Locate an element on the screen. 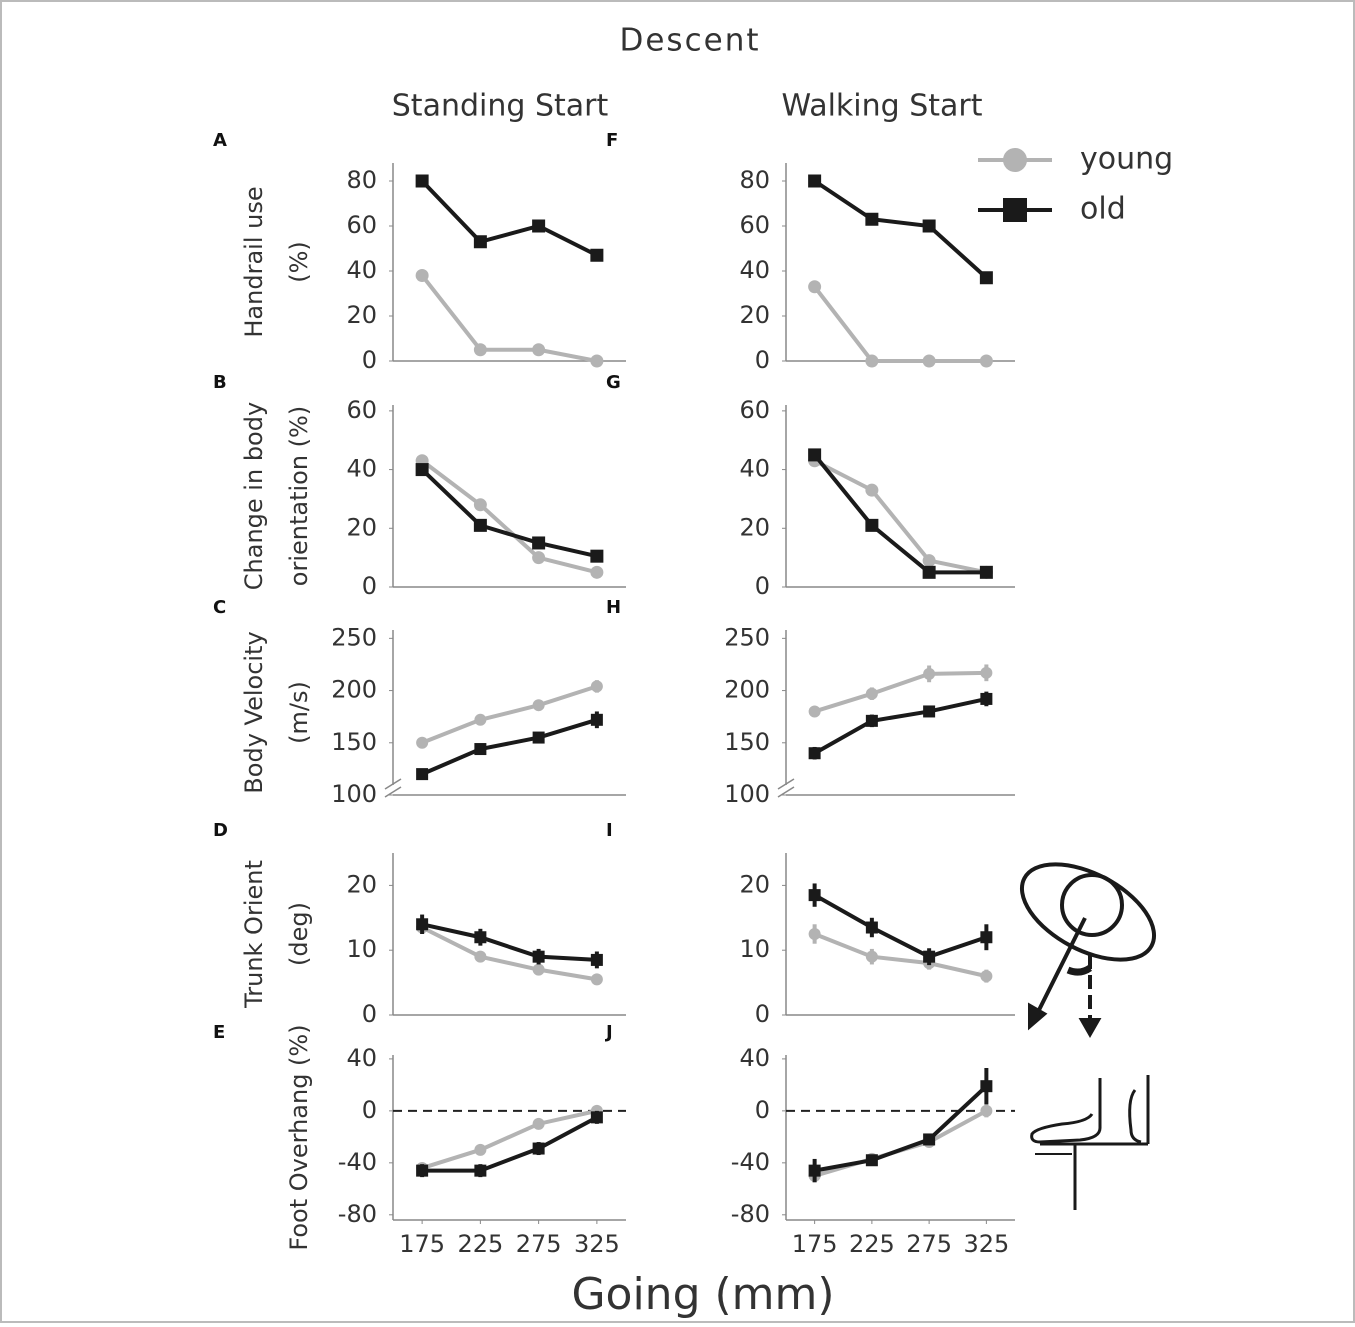 This screenshot has height=1327, width=1355. panel: B 0 20 40 60 Change in body orientation (%) is located at coordinates (419, 486).